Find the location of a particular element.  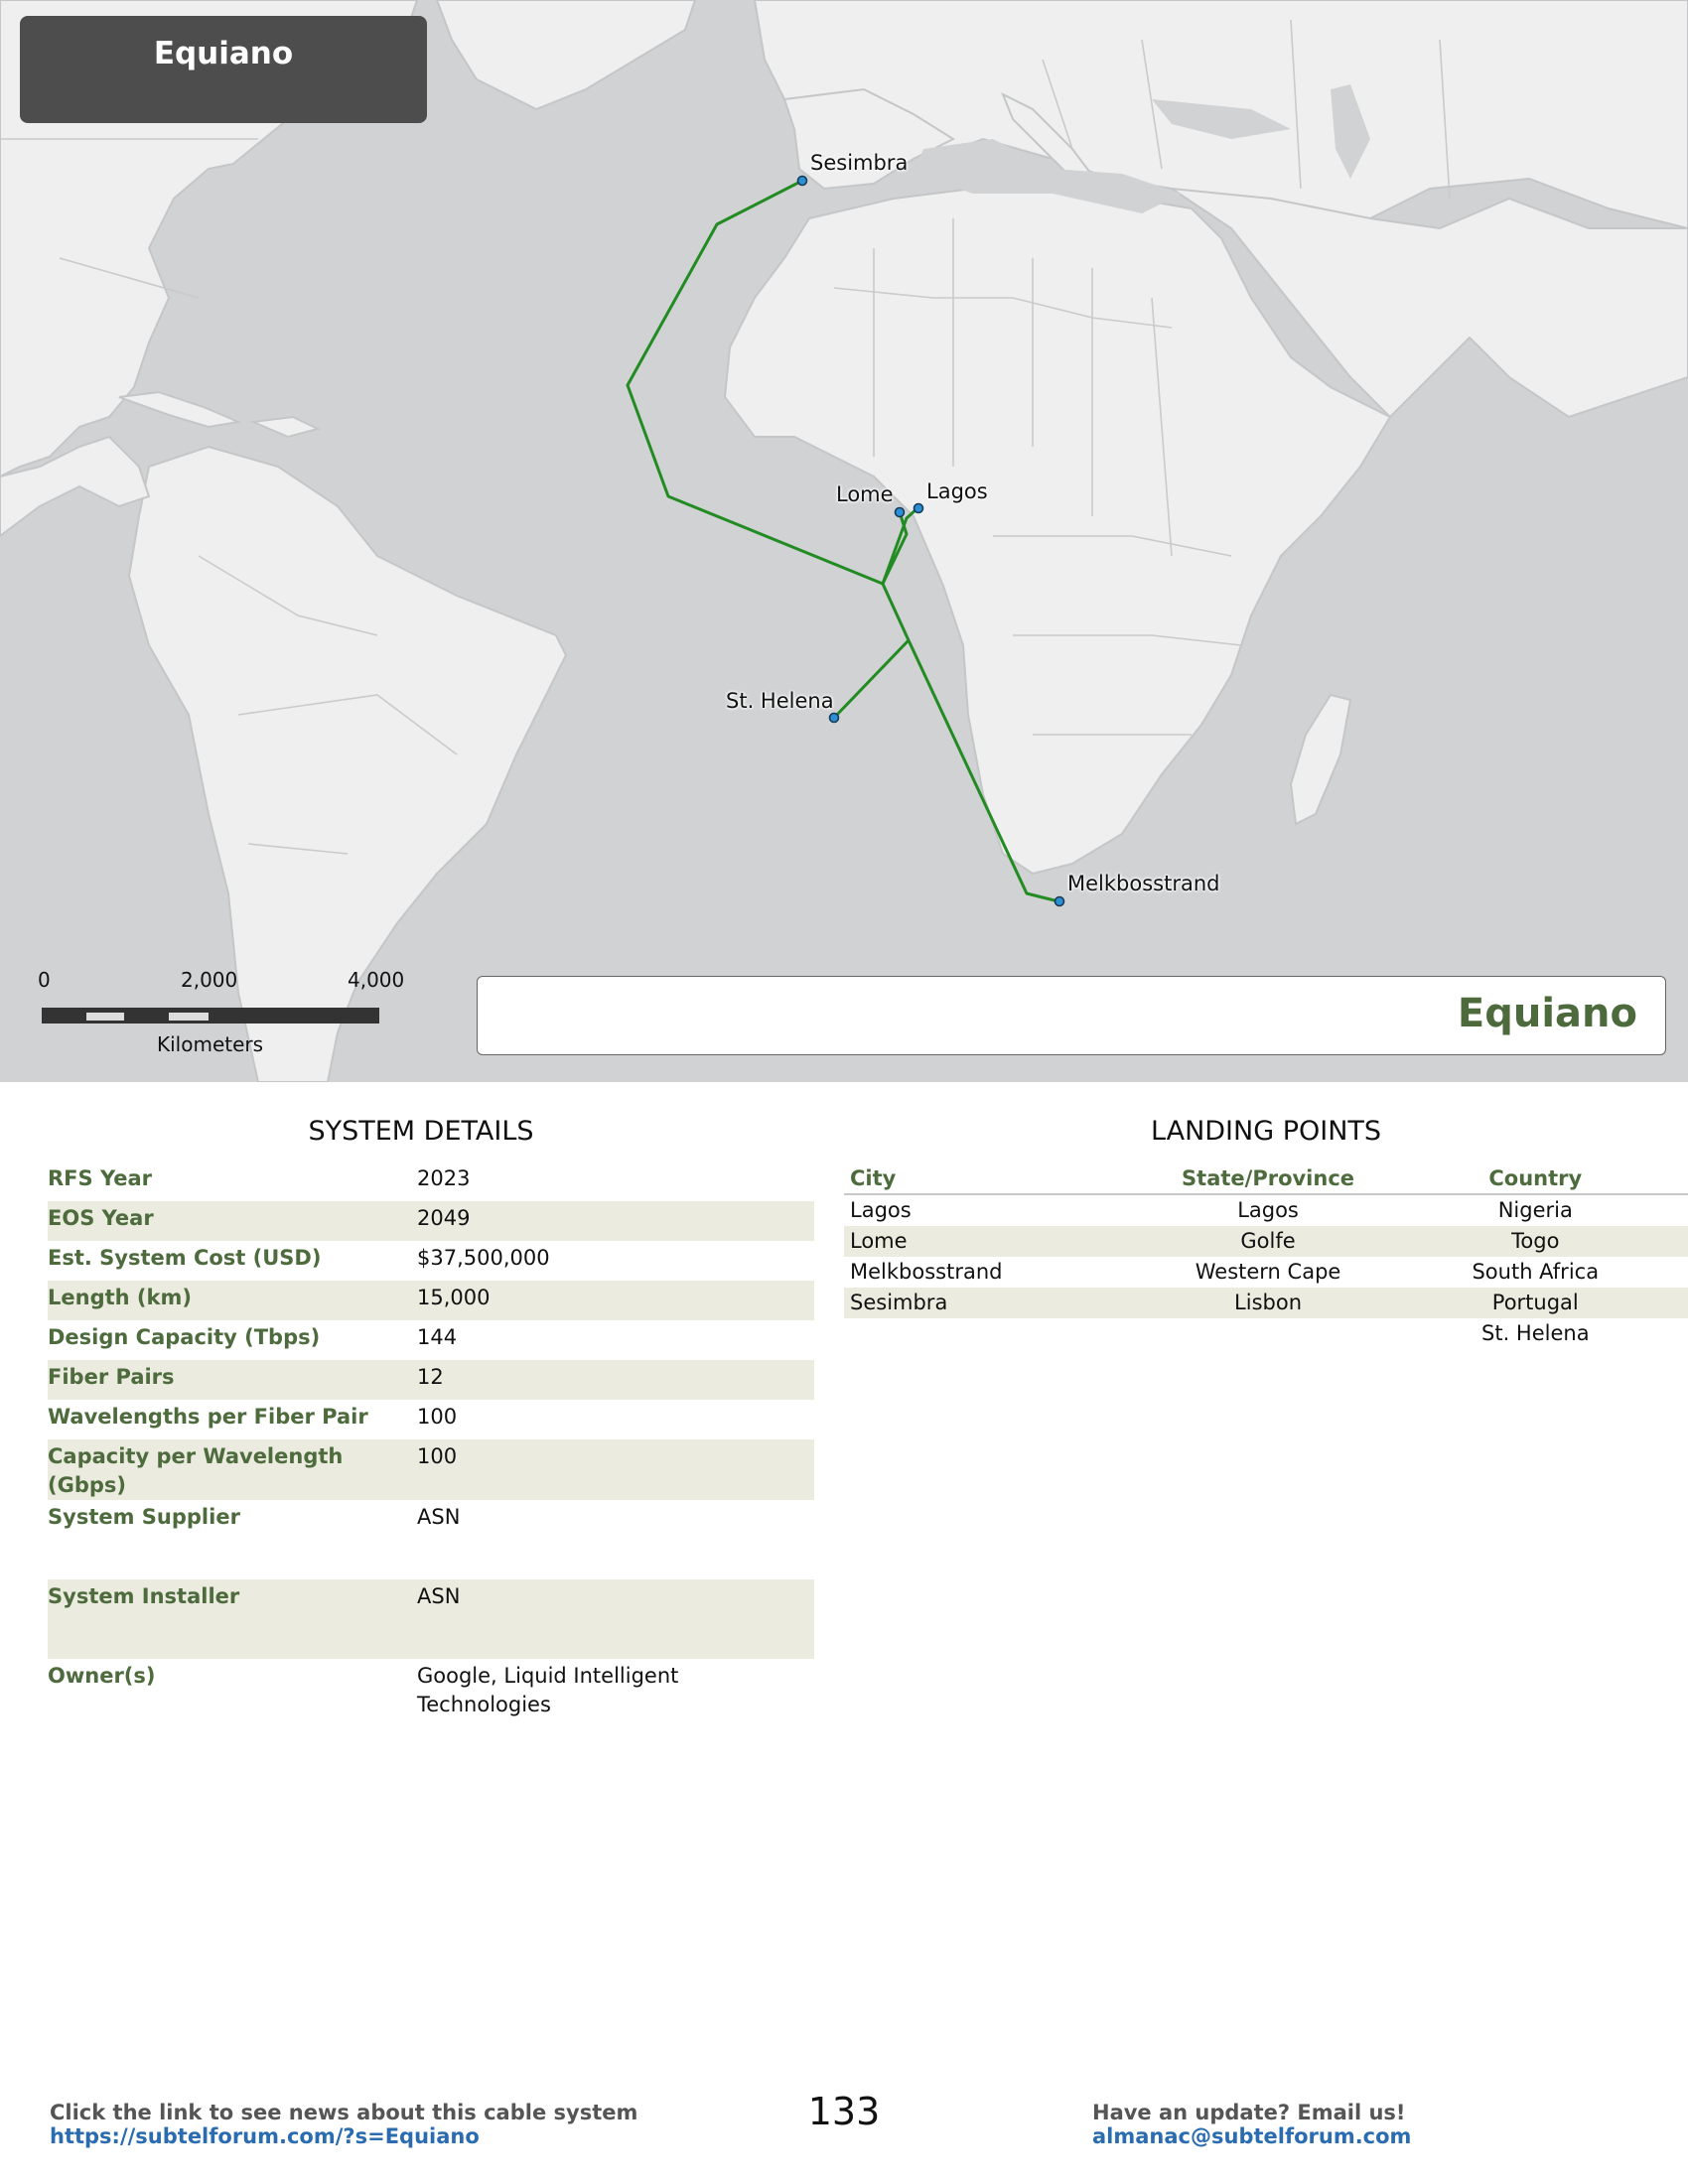

detail-value: 2023 is located at coordinates (444, 1178).